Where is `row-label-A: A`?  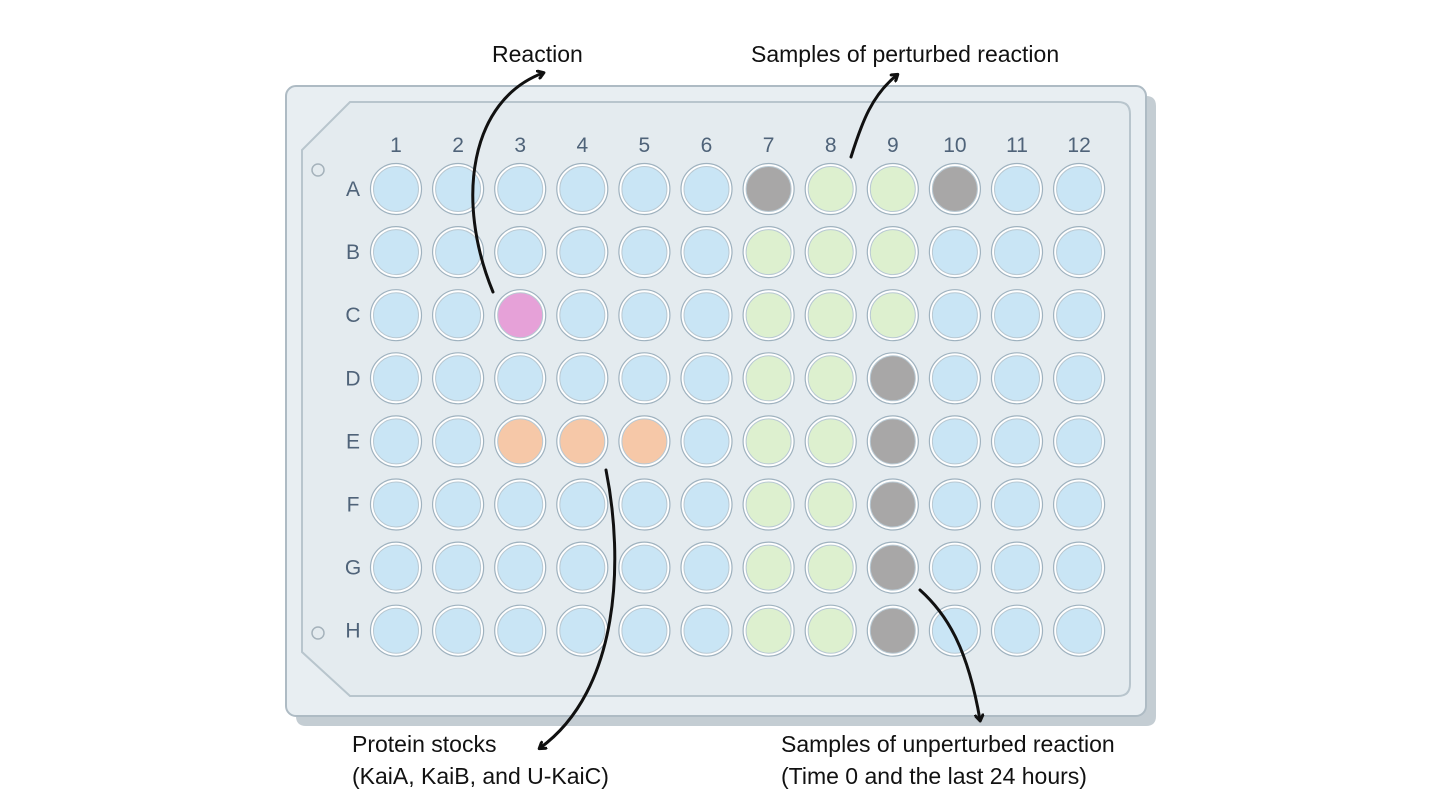 row-label-A: A is located at coordinates (353, 189).